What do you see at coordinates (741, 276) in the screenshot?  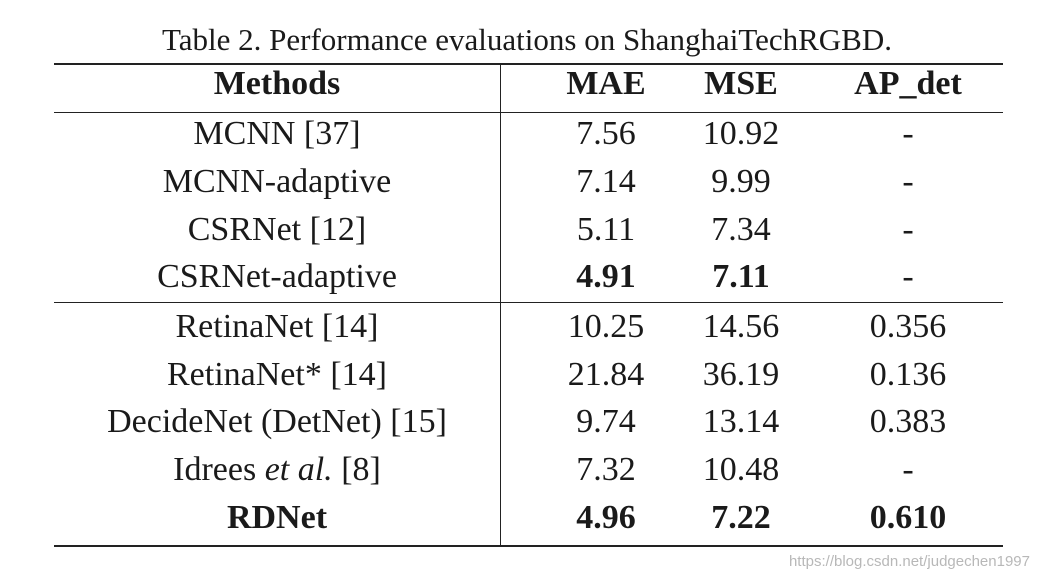 I see `mse-cell: 7.11` at bounding box center [741, 276].